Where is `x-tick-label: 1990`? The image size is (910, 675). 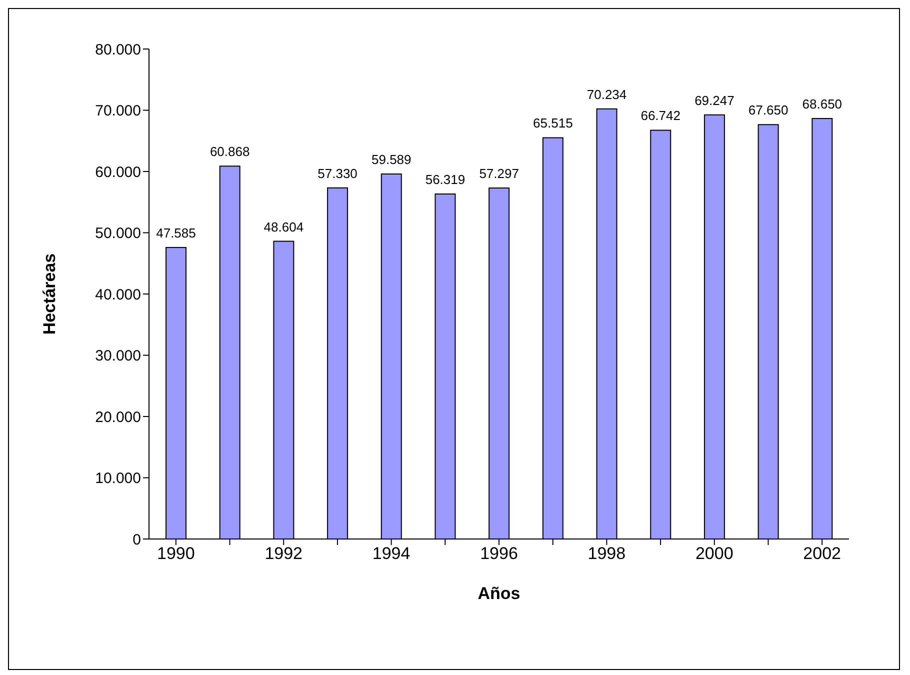
x-tick-label: 1990 is located at coordinates (176, 554).